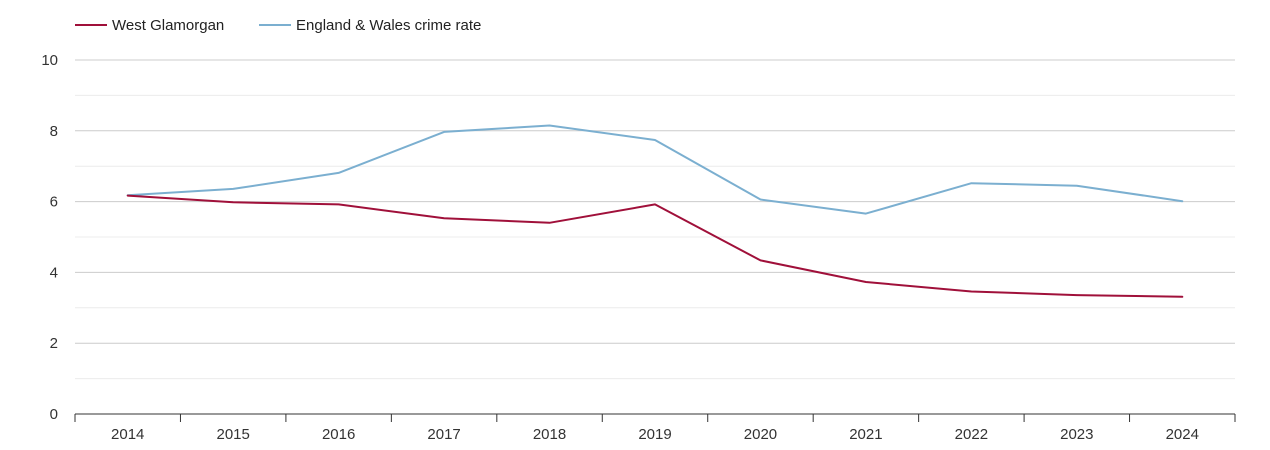  What do you see at coordinates (760, 434) in the screenshot?
I see `x-tick-label: 2020` at bounding box center [760, 434].